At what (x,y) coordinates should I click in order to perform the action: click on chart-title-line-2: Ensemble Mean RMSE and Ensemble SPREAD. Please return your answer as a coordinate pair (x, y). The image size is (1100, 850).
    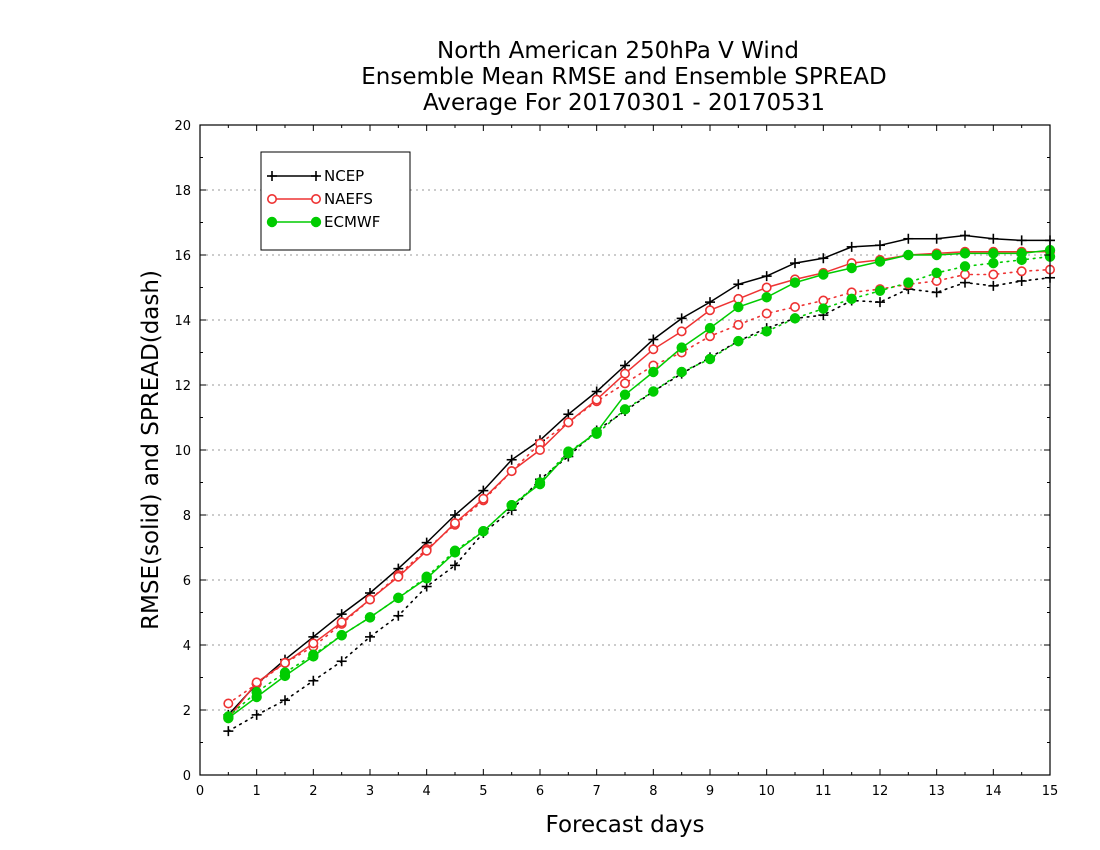
    Looking at the image, I should click on (623, 77).